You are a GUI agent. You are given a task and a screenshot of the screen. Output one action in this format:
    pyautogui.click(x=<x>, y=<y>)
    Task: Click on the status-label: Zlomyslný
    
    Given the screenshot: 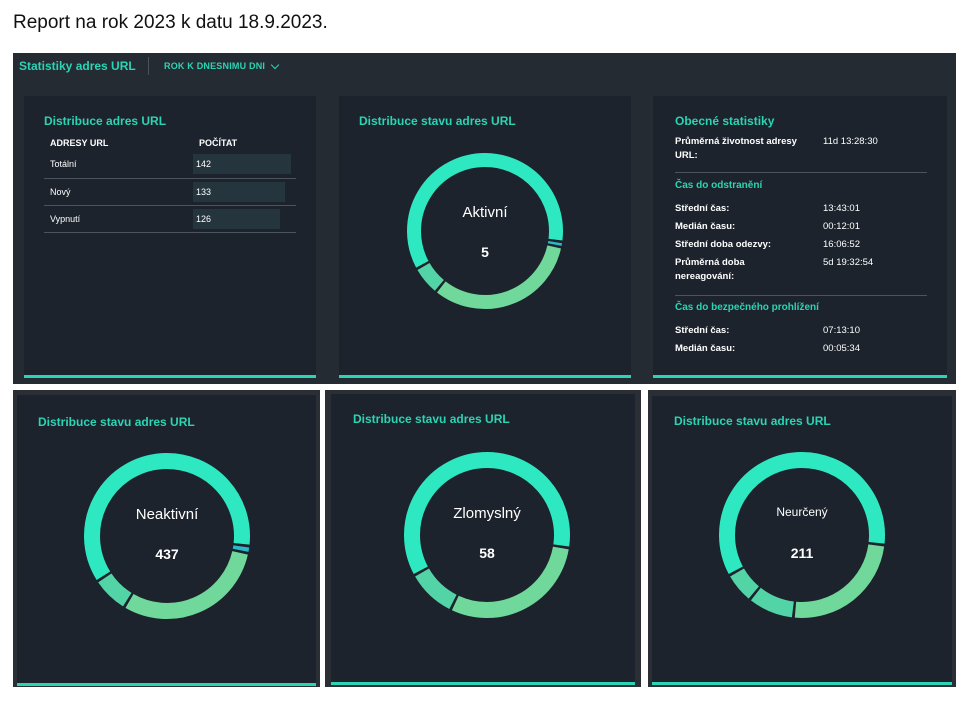 What is the action you would take?
    pyautogui.click(x=487, y=513)
    